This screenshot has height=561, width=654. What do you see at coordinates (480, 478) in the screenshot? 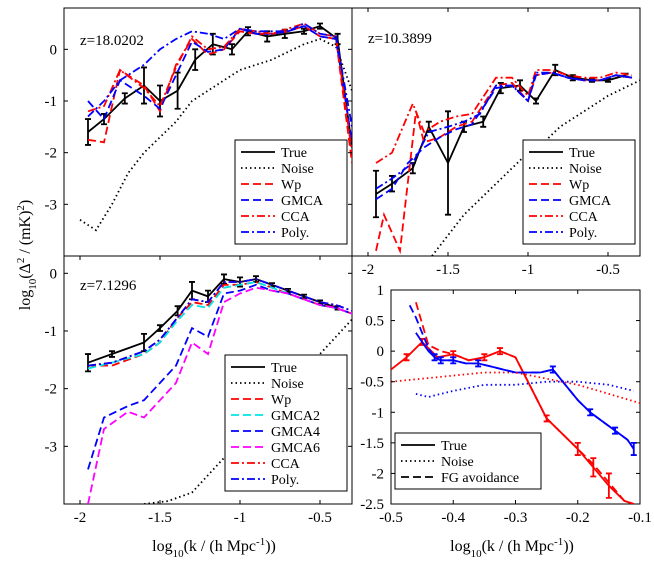
I see `legend-label: FG avoidance` at bounding box center [480, 478].